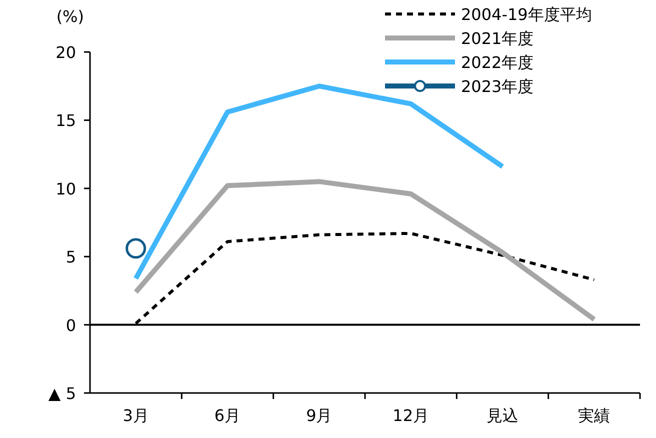 The width and height of the screenshot is (656, 438). I want to click on legend-label: 2021年度, so click(497, 38).